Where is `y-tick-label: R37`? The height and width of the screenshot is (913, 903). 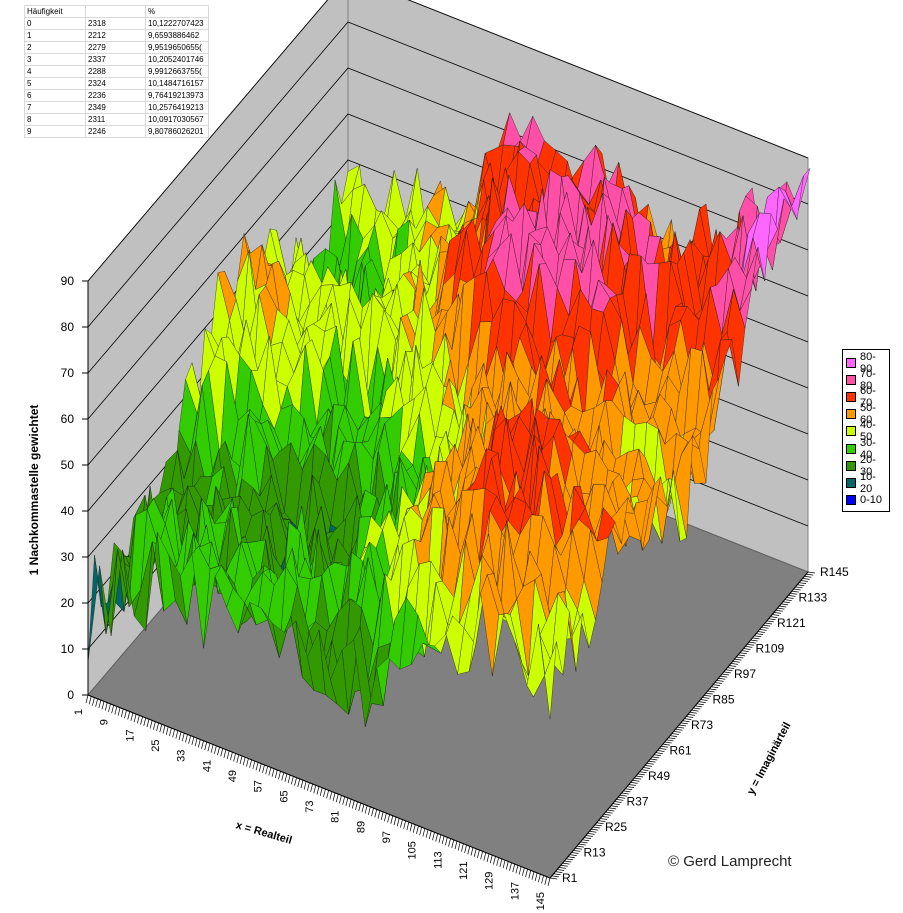
y-tick-label: R37 is located at coordinates (638, 802).